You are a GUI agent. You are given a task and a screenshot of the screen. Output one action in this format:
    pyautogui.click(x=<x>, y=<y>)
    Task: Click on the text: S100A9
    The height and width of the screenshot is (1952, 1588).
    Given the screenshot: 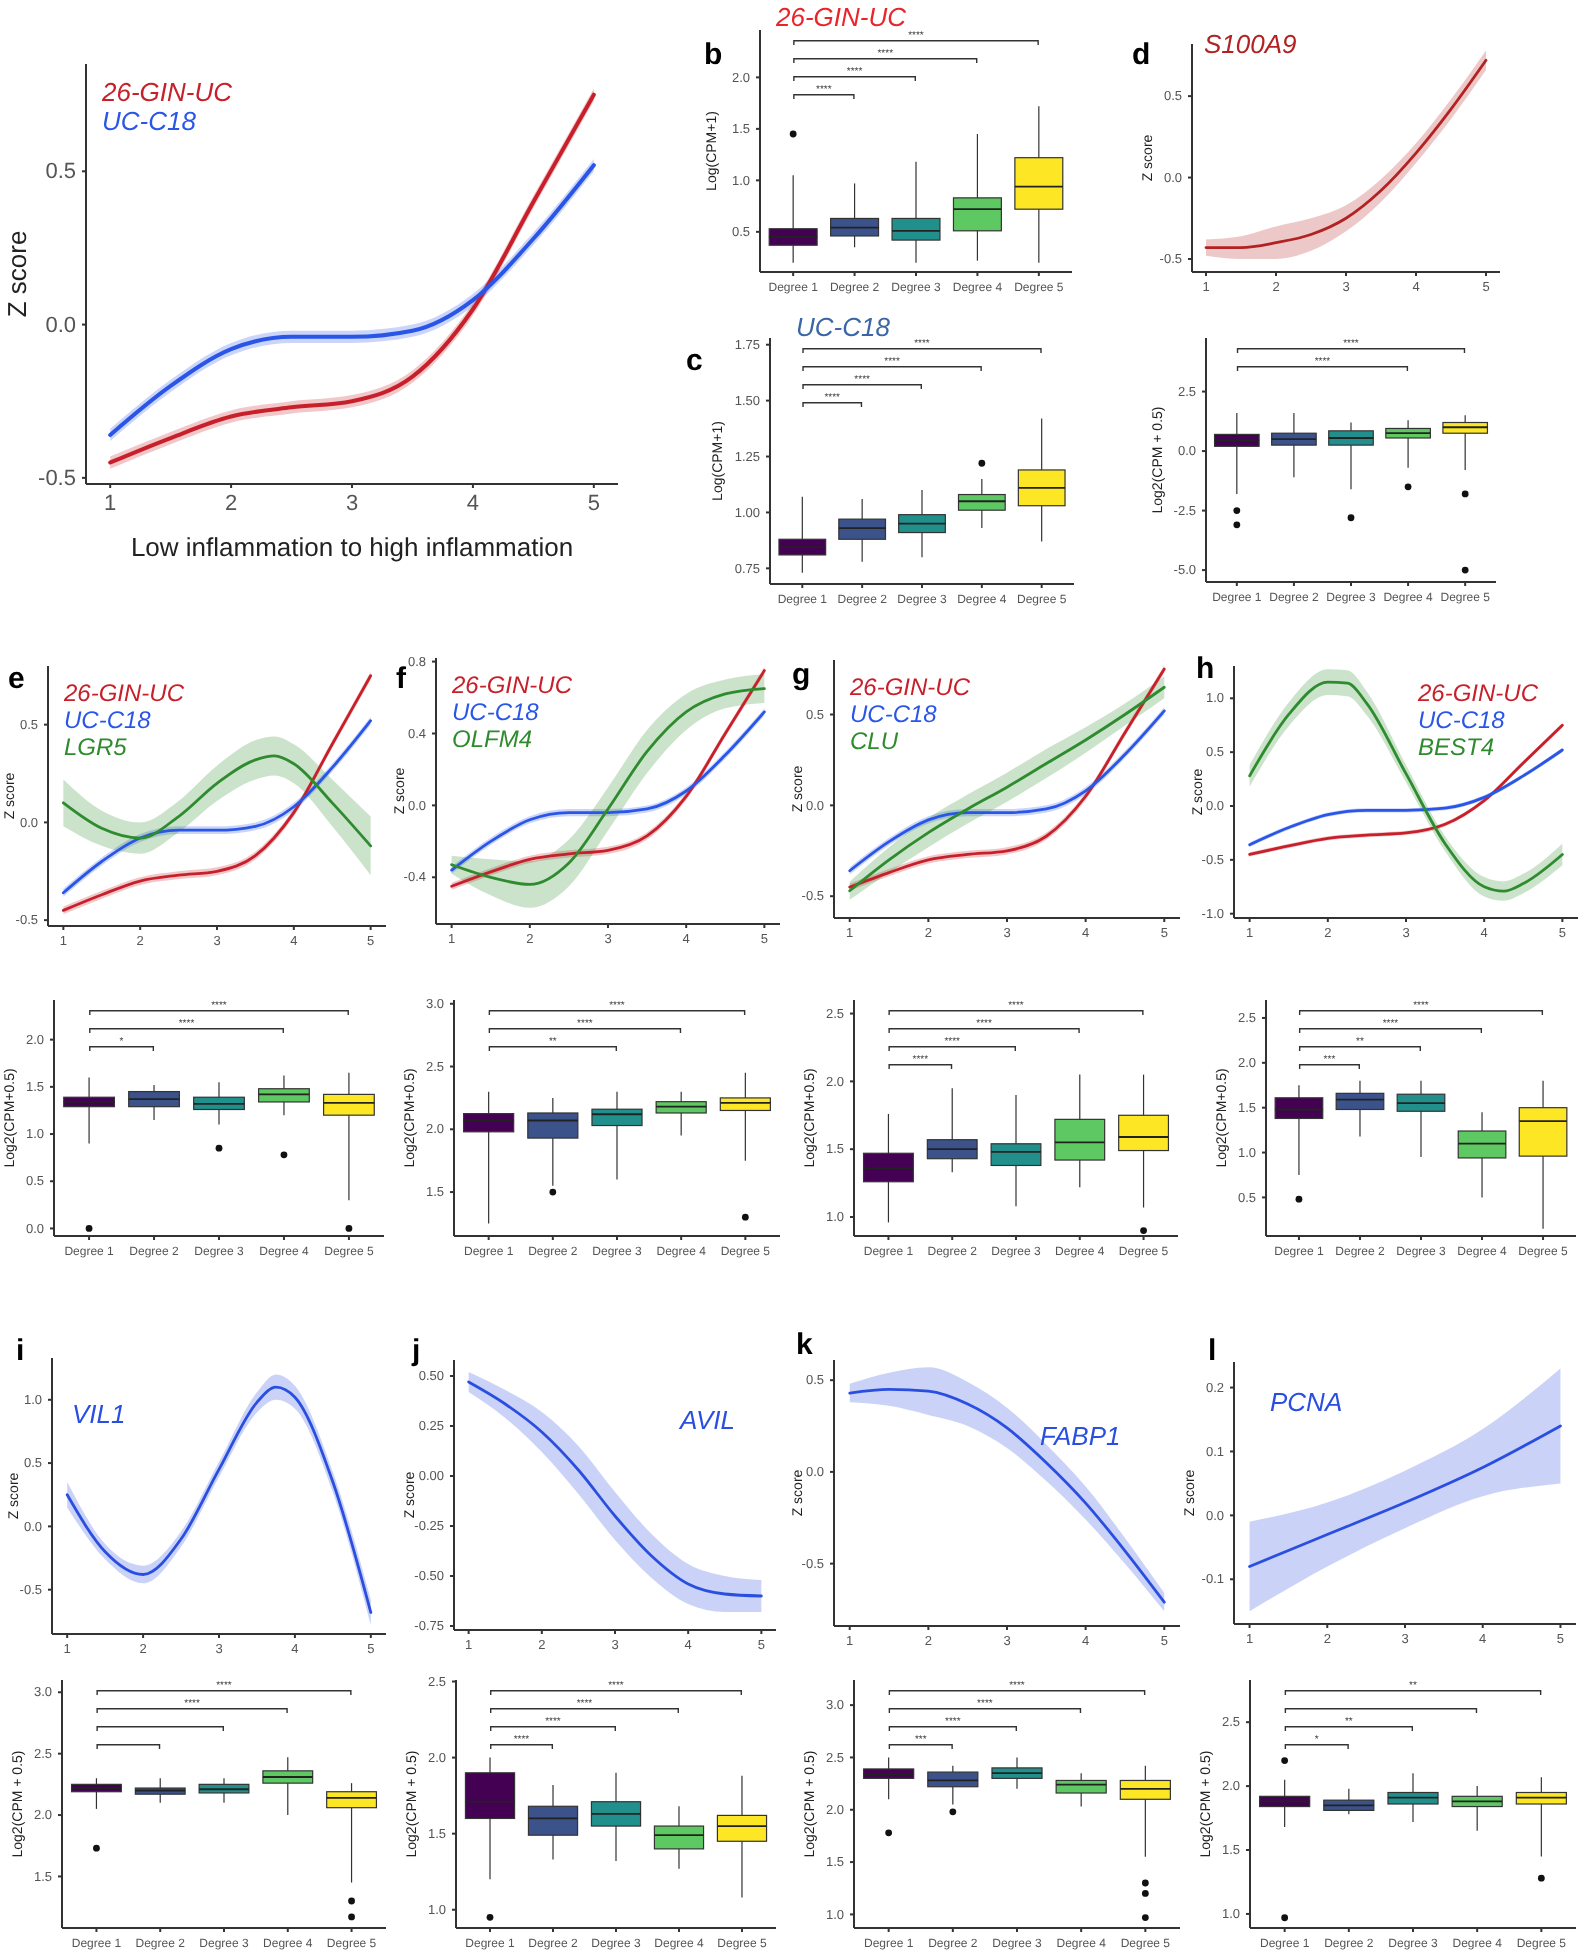 What is the action you would take?
    pyautogui.click(x=1250, y=44)
    